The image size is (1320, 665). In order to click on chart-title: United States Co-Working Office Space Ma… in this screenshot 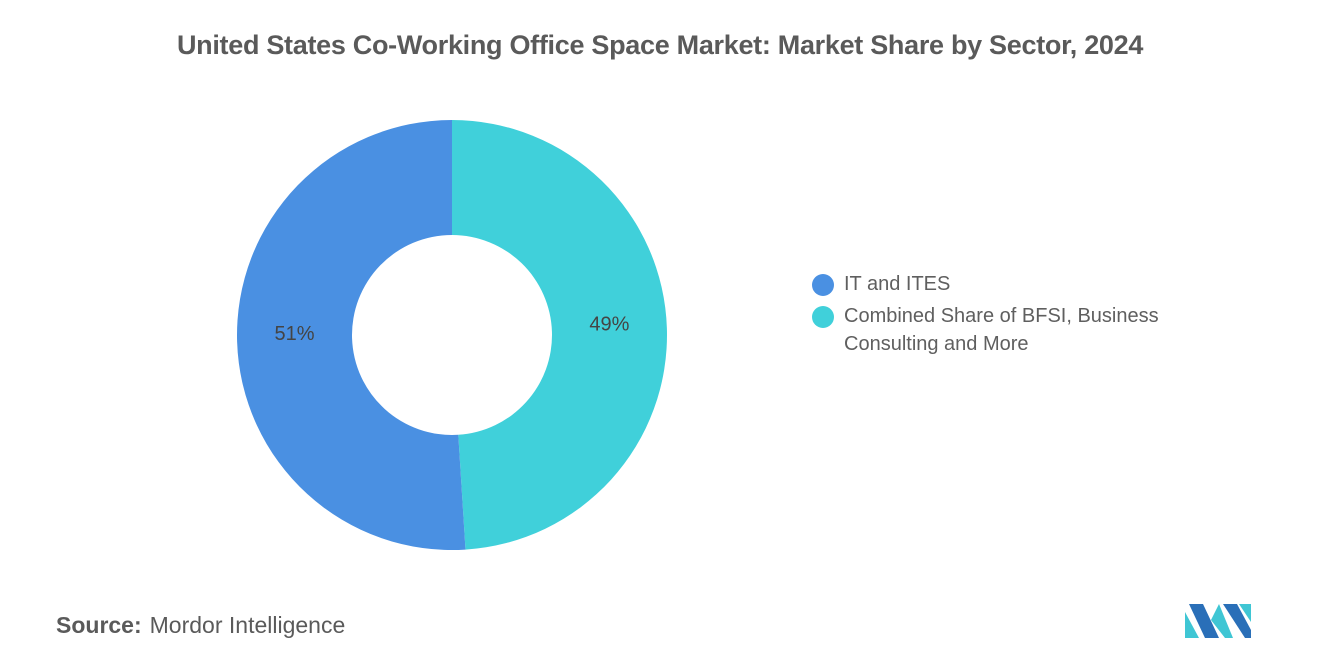, I will do `click(660, 45)`.